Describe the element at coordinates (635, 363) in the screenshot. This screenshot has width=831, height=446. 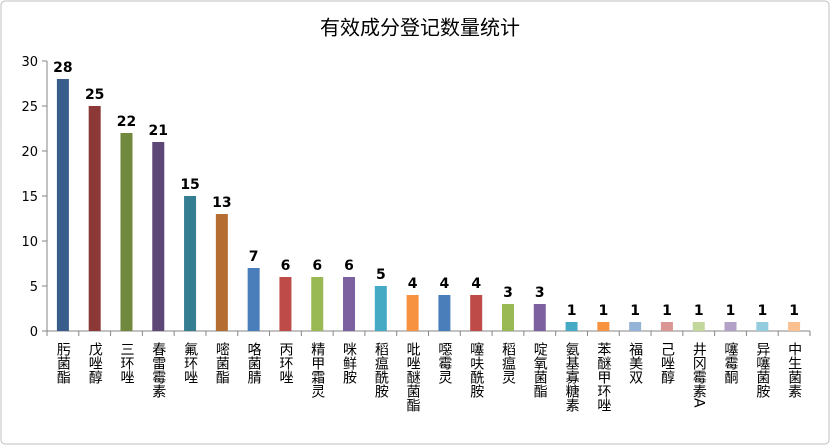
I see `x-tick-label: 福美双` at that location.